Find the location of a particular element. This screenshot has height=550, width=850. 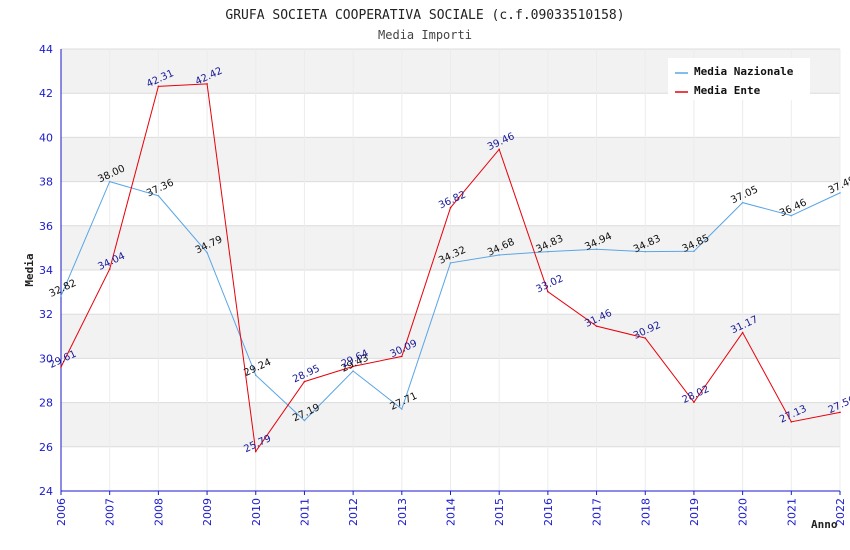

x-tick-label: 2020 is located at coordinates (743, 512).